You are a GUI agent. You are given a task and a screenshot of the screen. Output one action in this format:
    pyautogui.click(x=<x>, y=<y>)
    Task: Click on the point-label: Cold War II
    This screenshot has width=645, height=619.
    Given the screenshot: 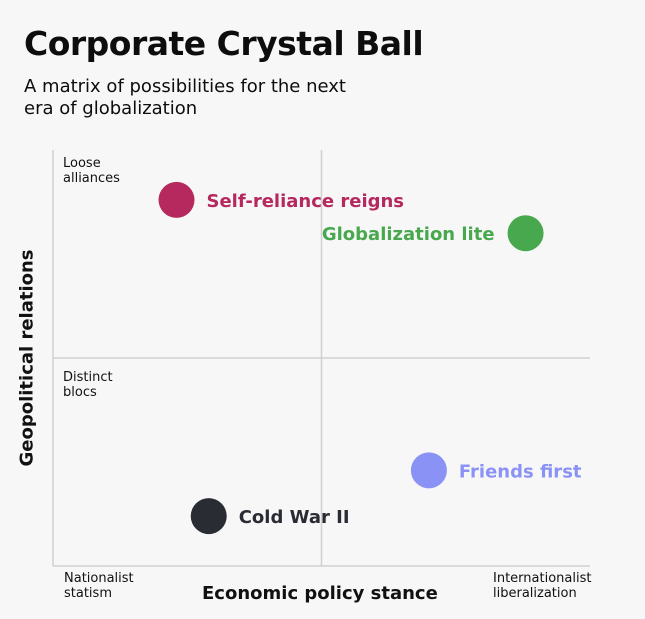 What is the action you would take?
    pyautogui.click(x=294, y=517)
    